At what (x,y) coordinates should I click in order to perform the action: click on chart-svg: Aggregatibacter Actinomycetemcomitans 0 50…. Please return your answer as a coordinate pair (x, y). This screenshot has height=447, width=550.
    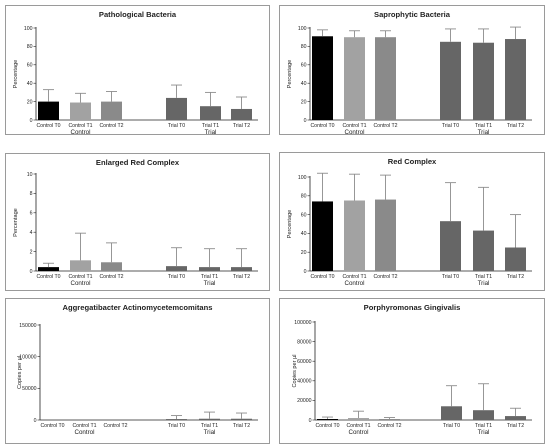
    Looking at the image, I should click on (137, 369).